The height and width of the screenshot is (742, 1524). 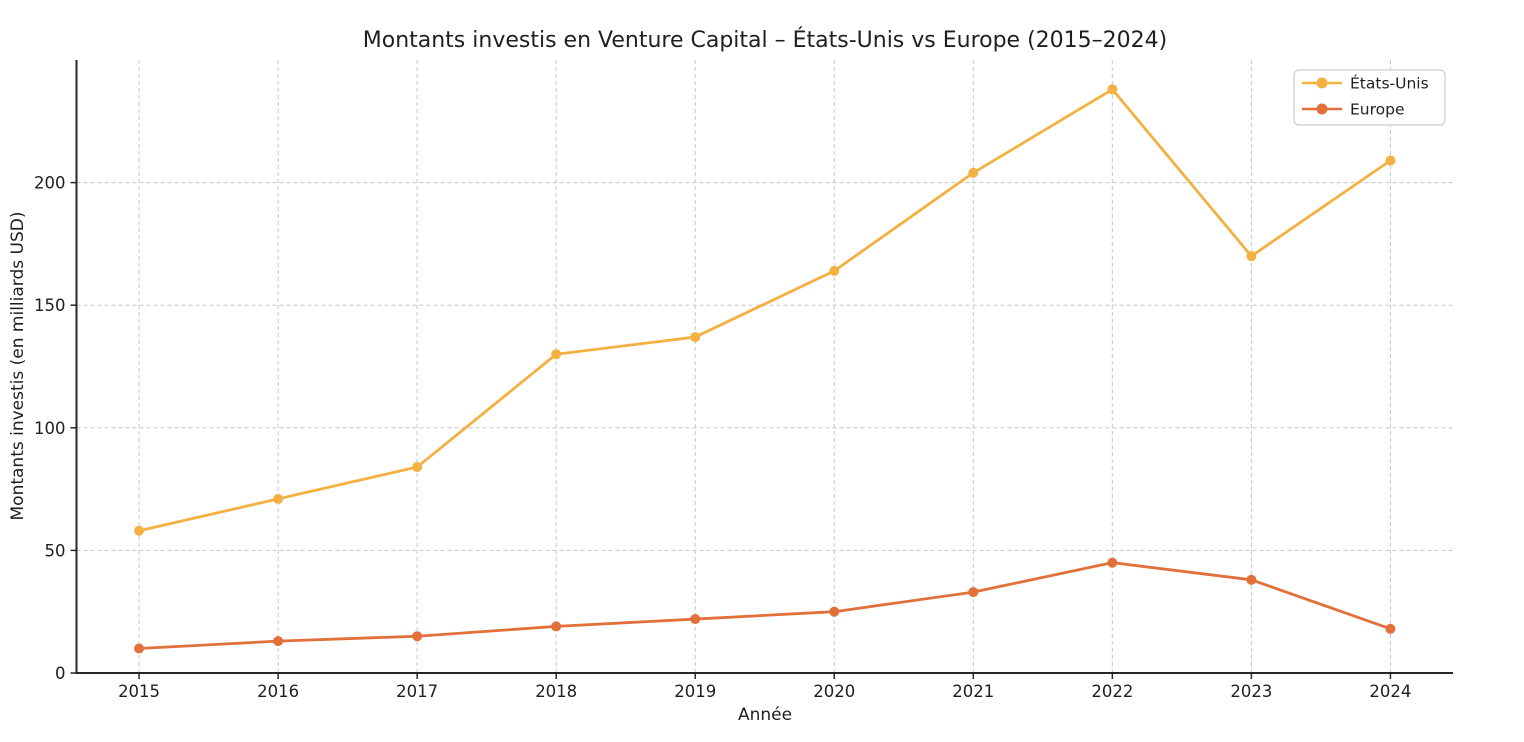 What do you see at coordinates (60, 673) in the screenshot?
I see `y-tick-label: 0` at bounding box center [60, 673].